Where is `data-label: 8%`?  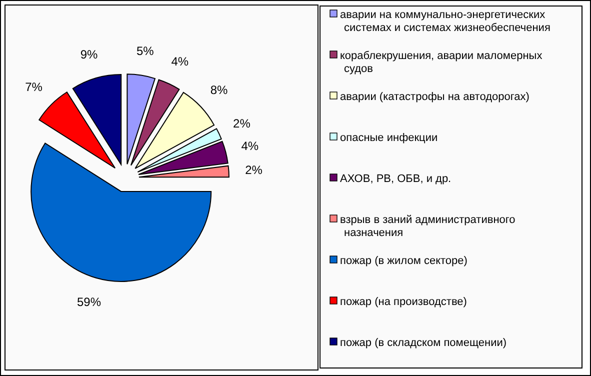 data-label: 8% is located at coordinates (219, 89).